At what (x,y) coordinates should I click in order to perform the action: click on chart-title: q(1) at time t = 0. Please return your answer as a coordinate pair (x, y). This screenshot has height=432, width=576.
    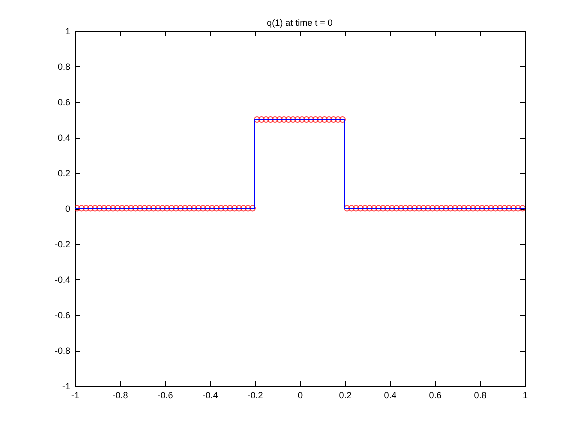
    Looking at the image, I should click on (300, 23).